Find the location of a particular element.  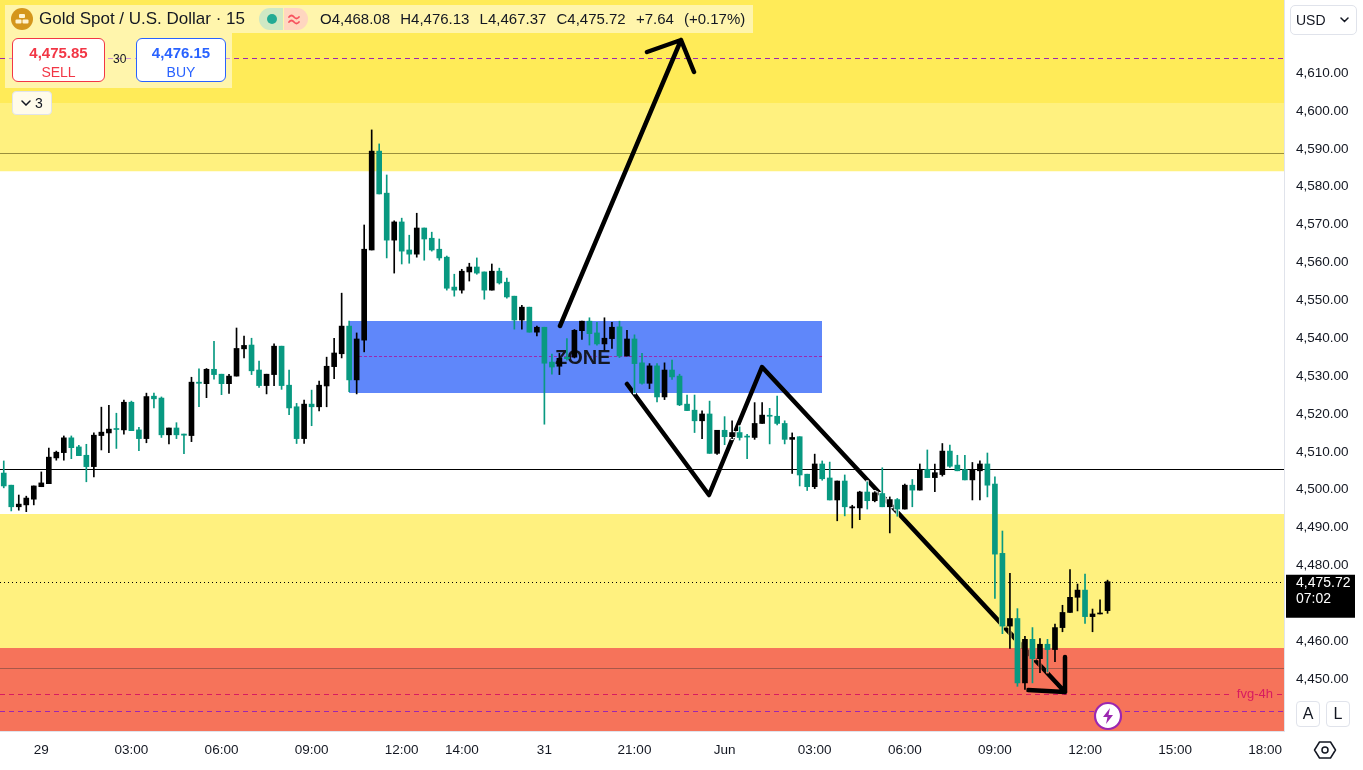

y-tick-label: 4,460.00 is located at coordinates (1322, 640).